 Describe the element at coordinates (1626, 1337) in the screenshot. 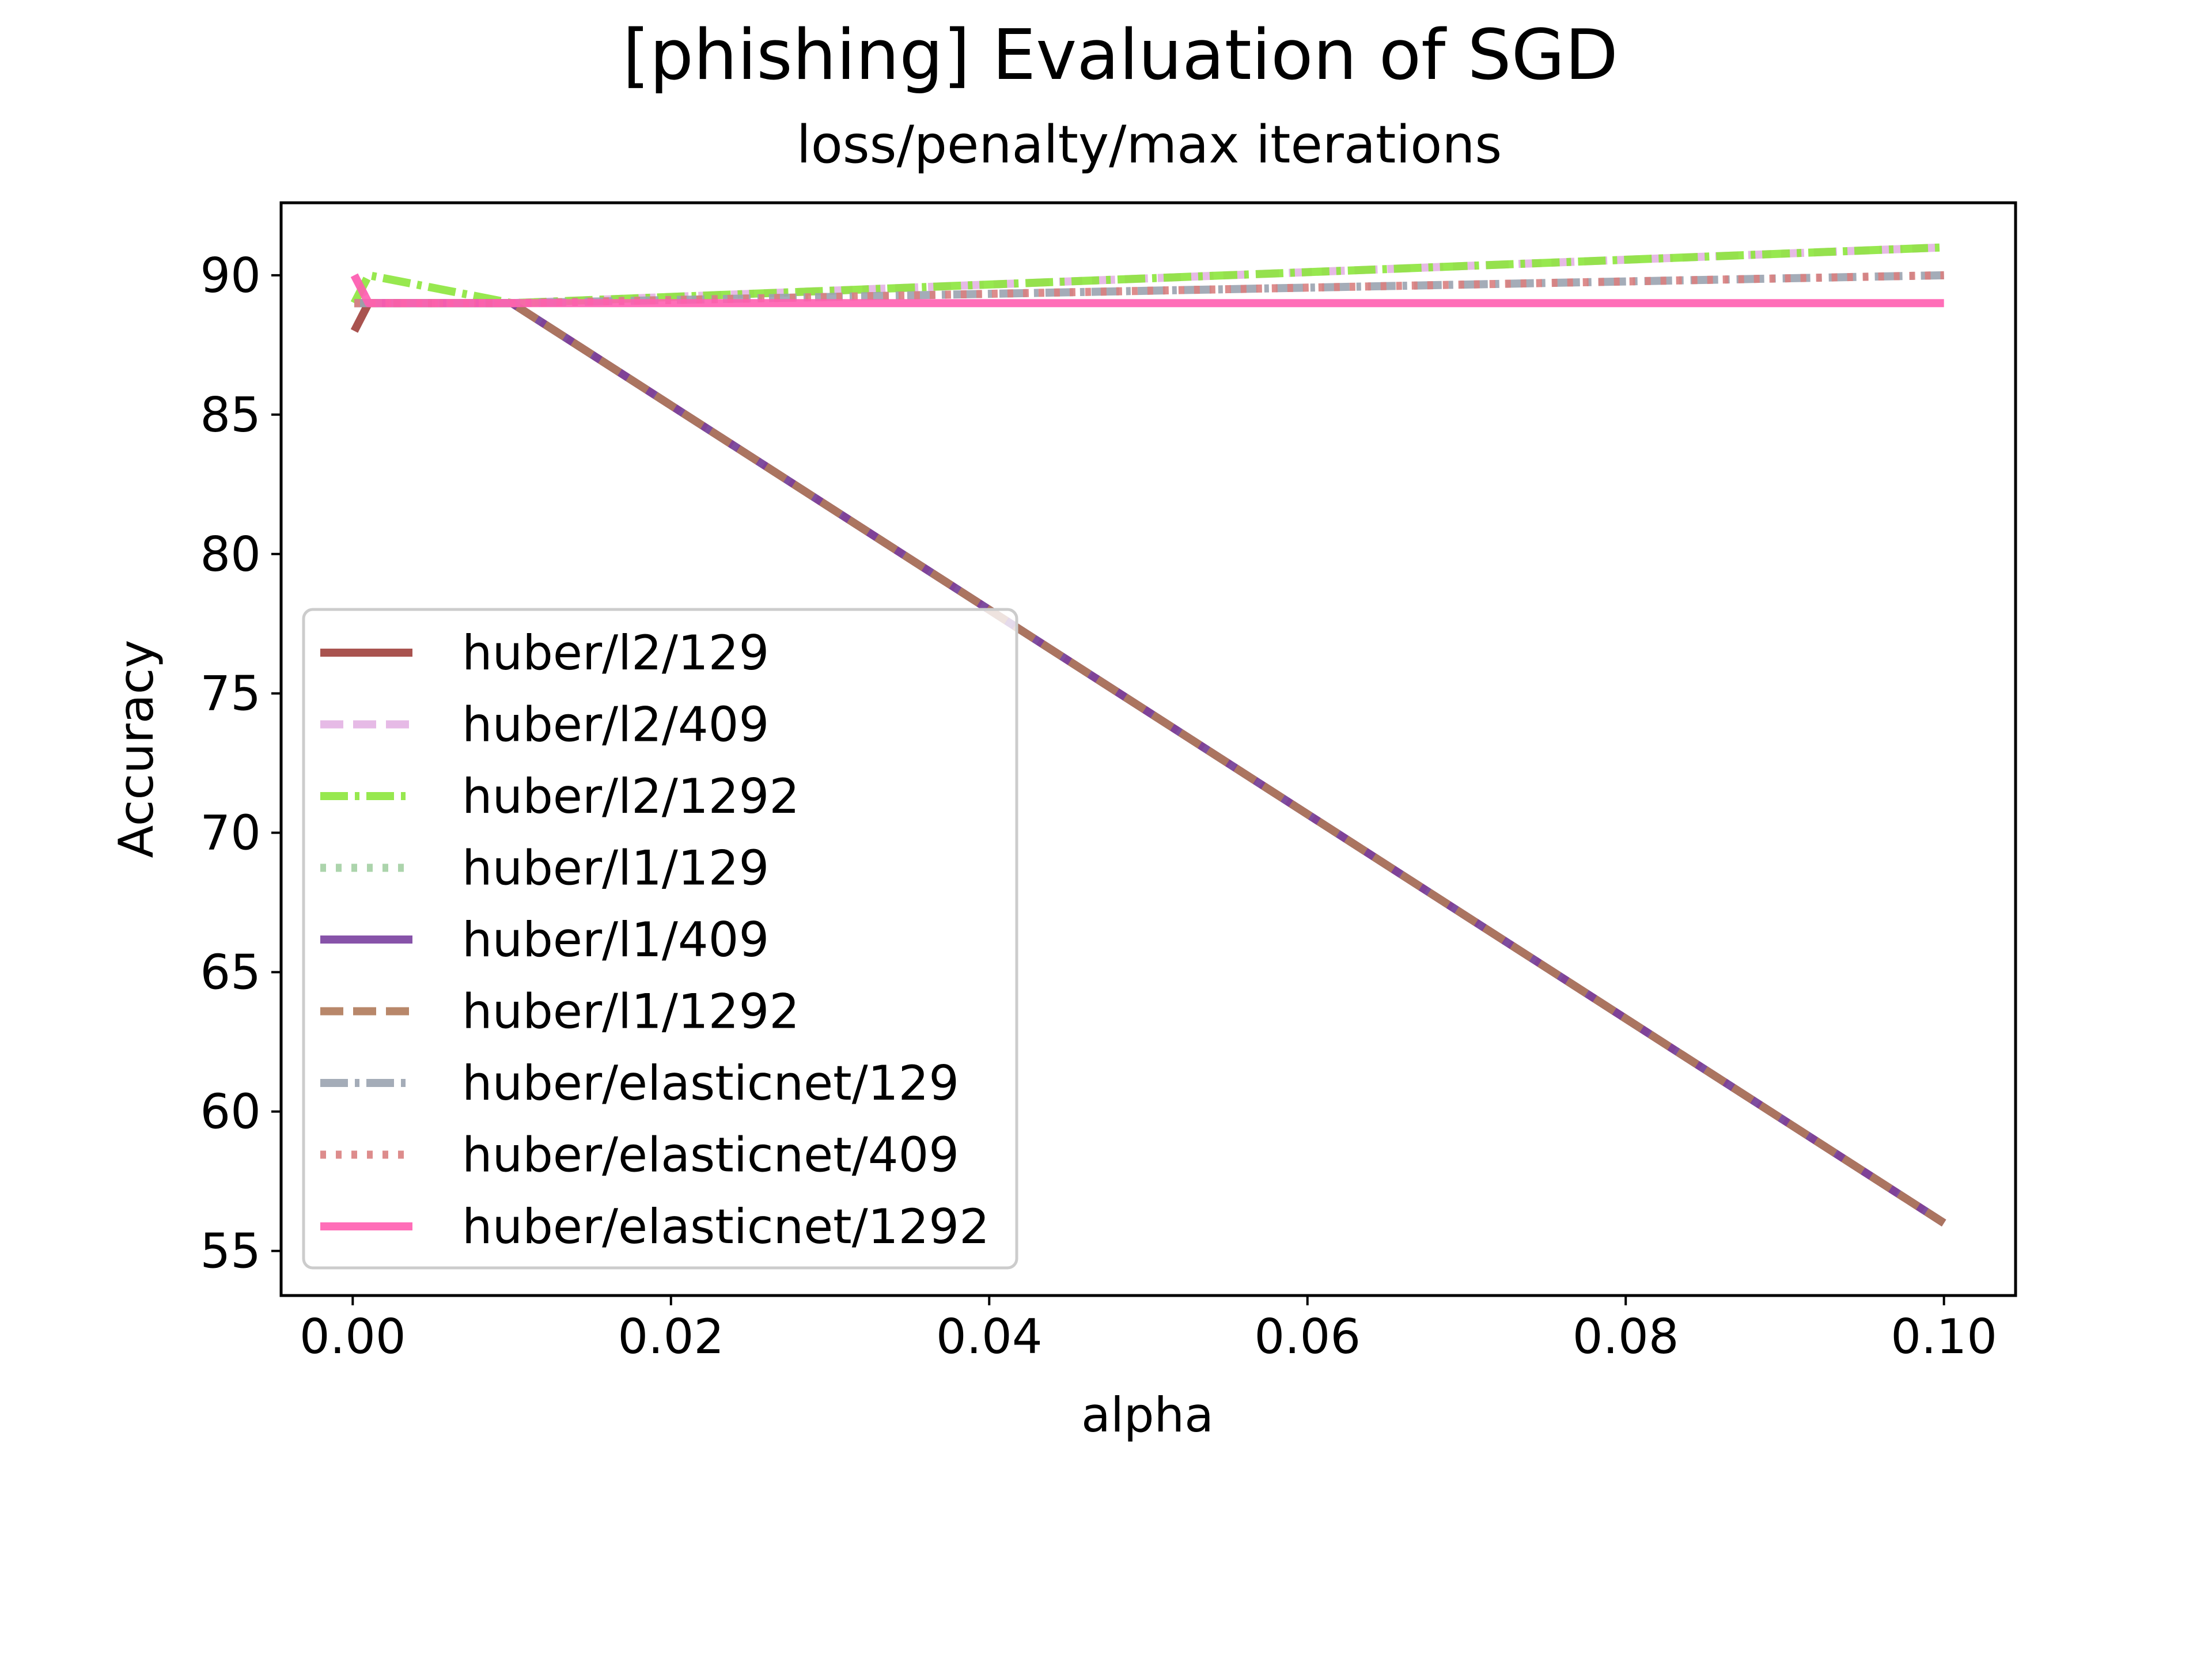

I see `x-tick-label: 0.08` at that location.